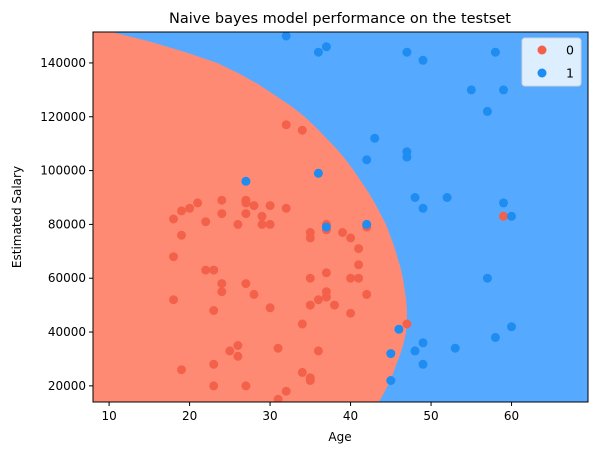 The width and height of the screenshot is (597, 459). I want to click on y-tick-label-80000: 80000, so click(67, 224).